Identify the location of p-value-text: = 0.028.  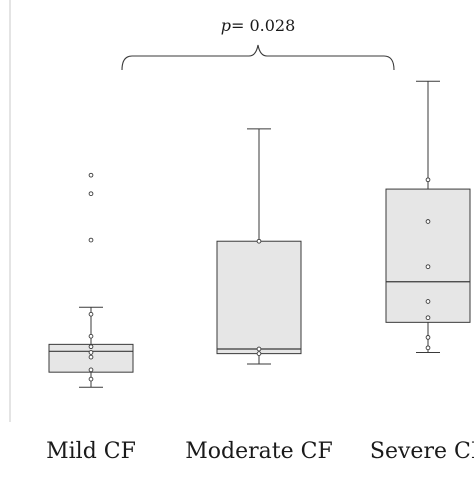
(263, 25).